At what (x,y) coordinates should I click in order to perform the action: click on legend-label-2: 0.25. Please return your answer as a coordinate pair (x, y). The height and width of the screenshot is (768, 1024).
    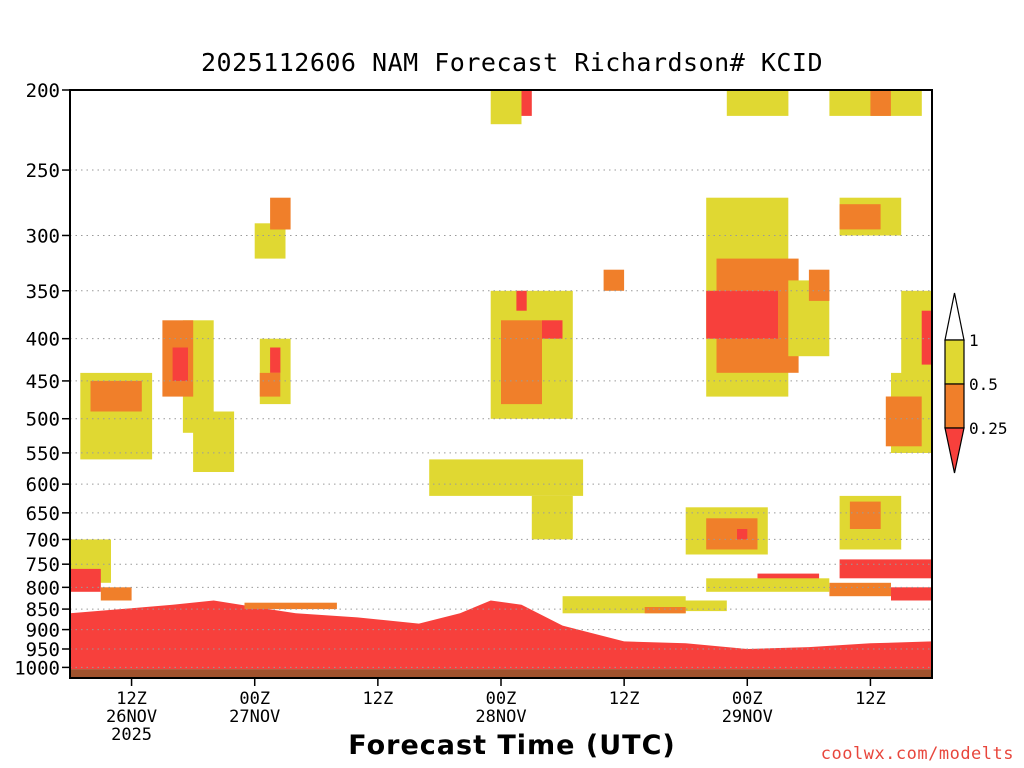
    Looking at the image, I should click on (988, 428).